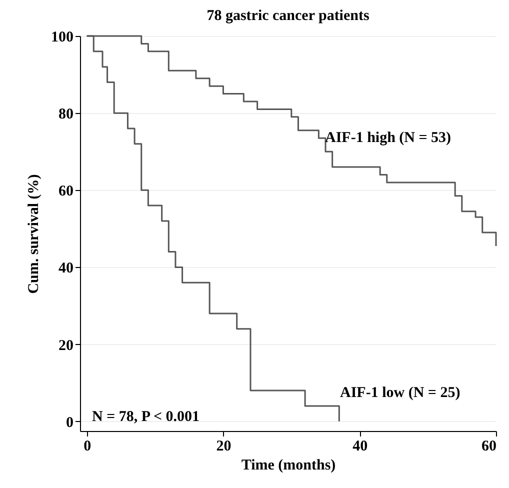 The width and height of the screenshot is (509, 488). Describe the element at coordinates (388, 138) in the screenshot. I see `series-label: AIF-1 high (N = 53)` at that location.